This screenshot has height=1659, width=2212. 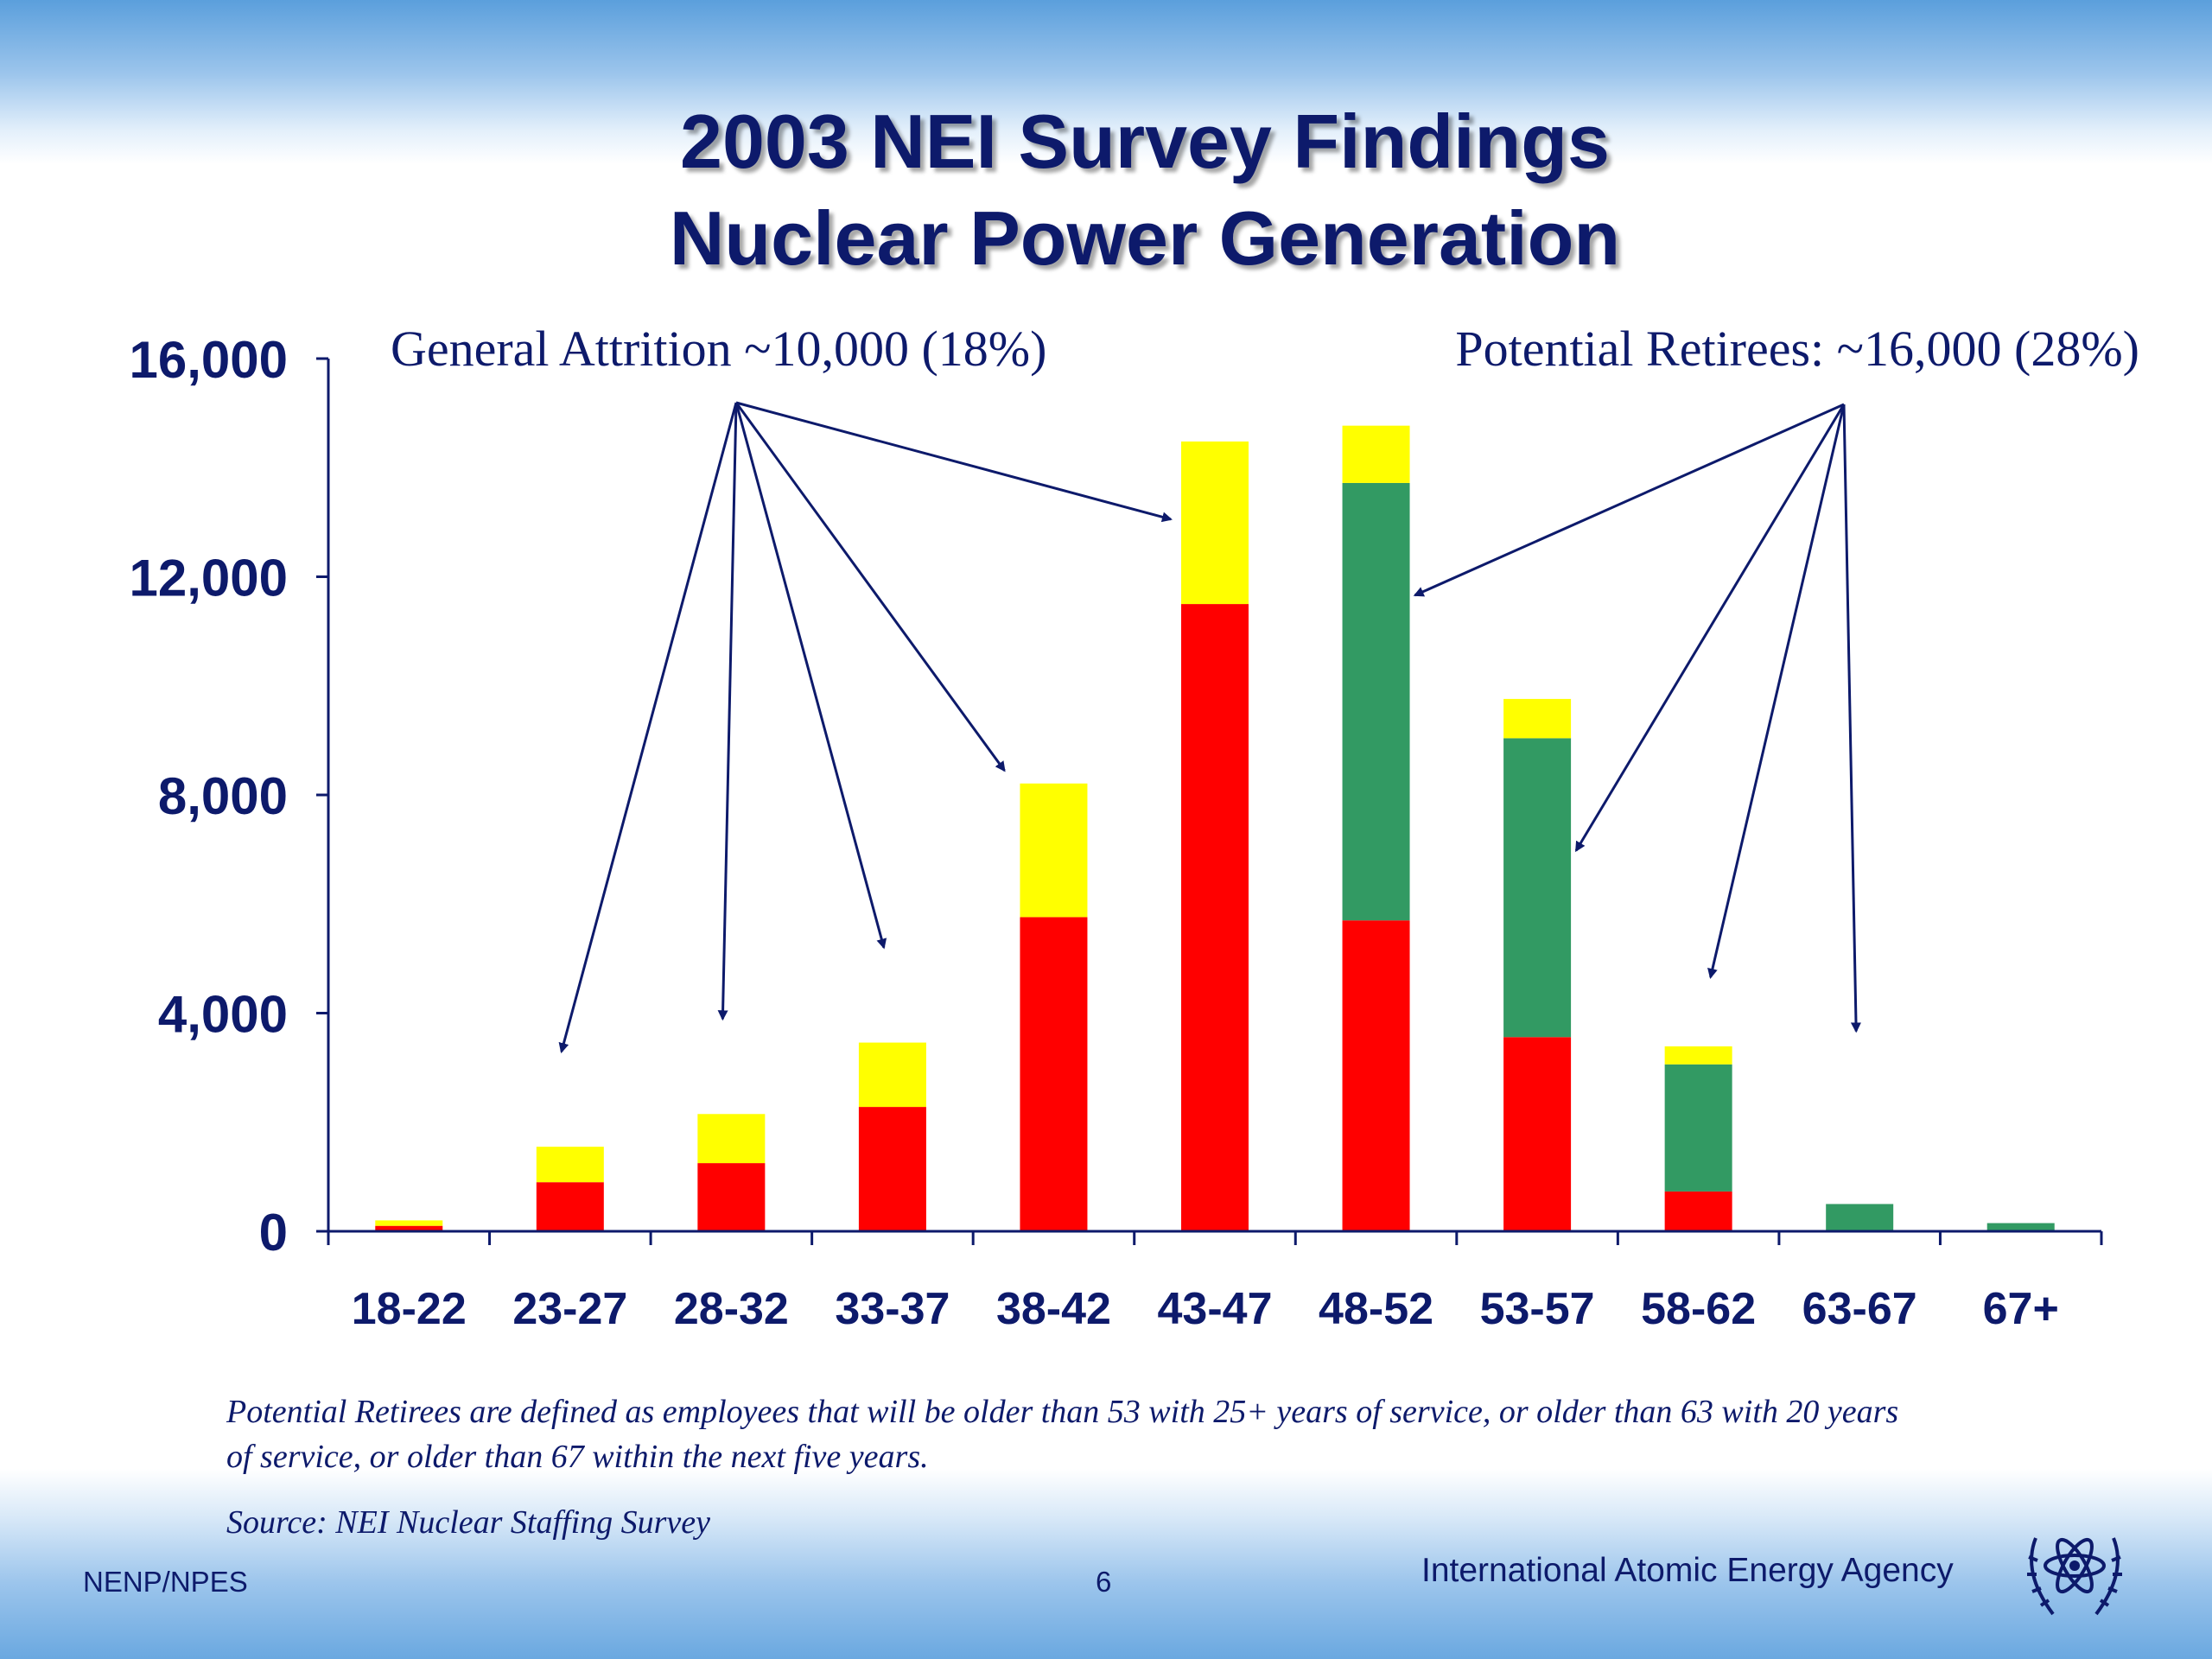 What do you see at coordinates (892, 1075) in the screenshot?
I see `bar-segment-33-37-s2` at bounding box center [892, 1075].